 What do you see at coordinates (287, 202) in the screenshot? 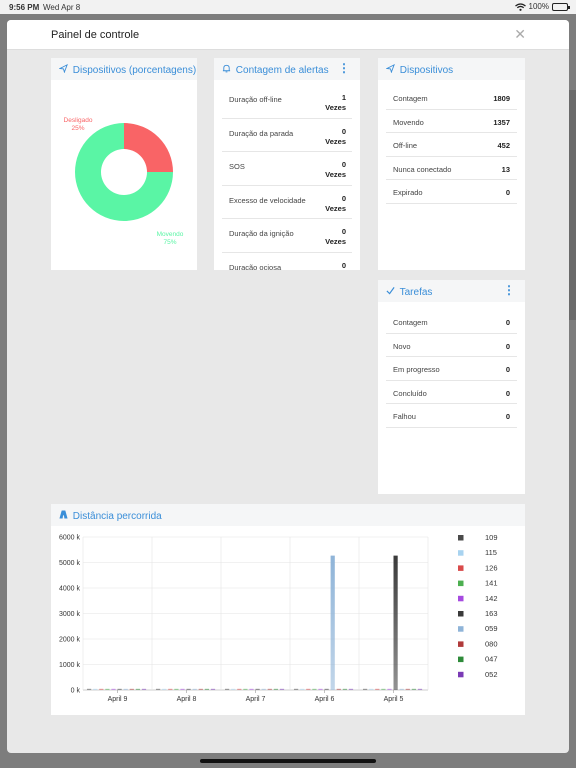
I see `alert-row: Excesso de velocidade 0 Vezes` at bounding box center [287, 202].